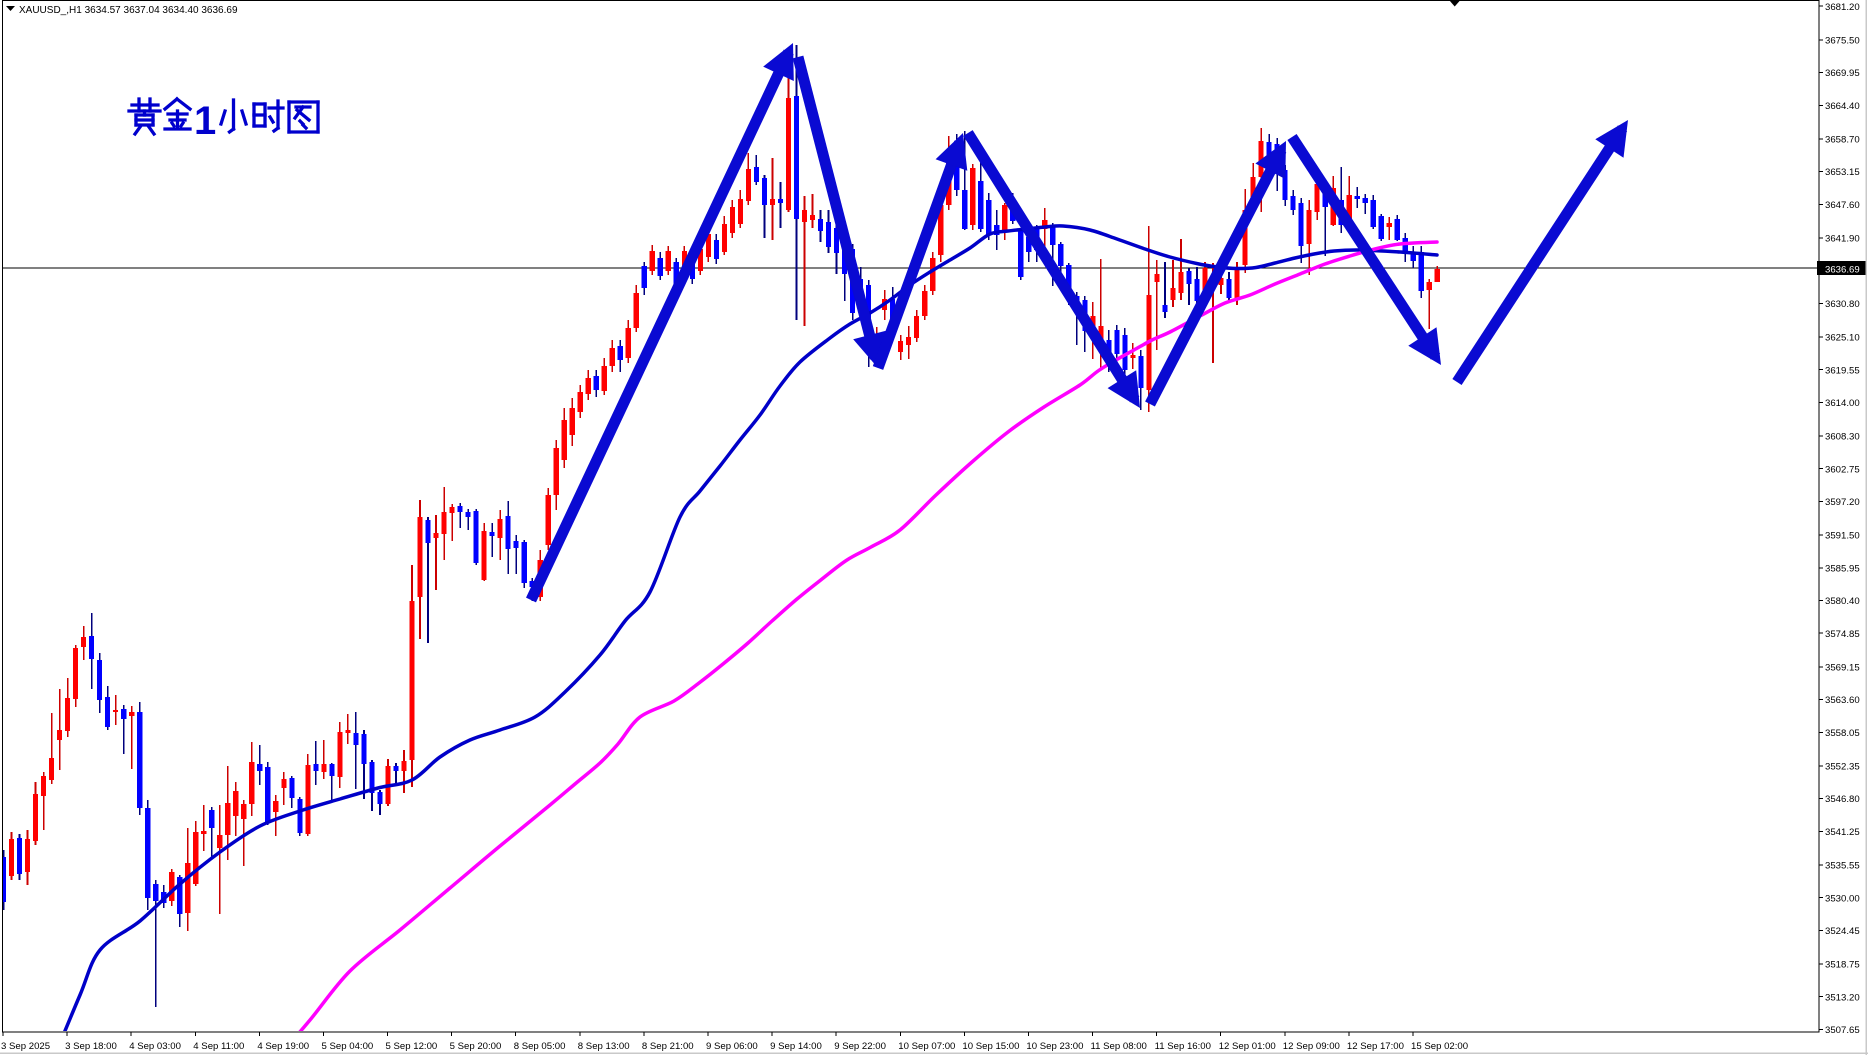  I want to click on svg-text: 11 Sep 08:00, so click(1119, 1046).